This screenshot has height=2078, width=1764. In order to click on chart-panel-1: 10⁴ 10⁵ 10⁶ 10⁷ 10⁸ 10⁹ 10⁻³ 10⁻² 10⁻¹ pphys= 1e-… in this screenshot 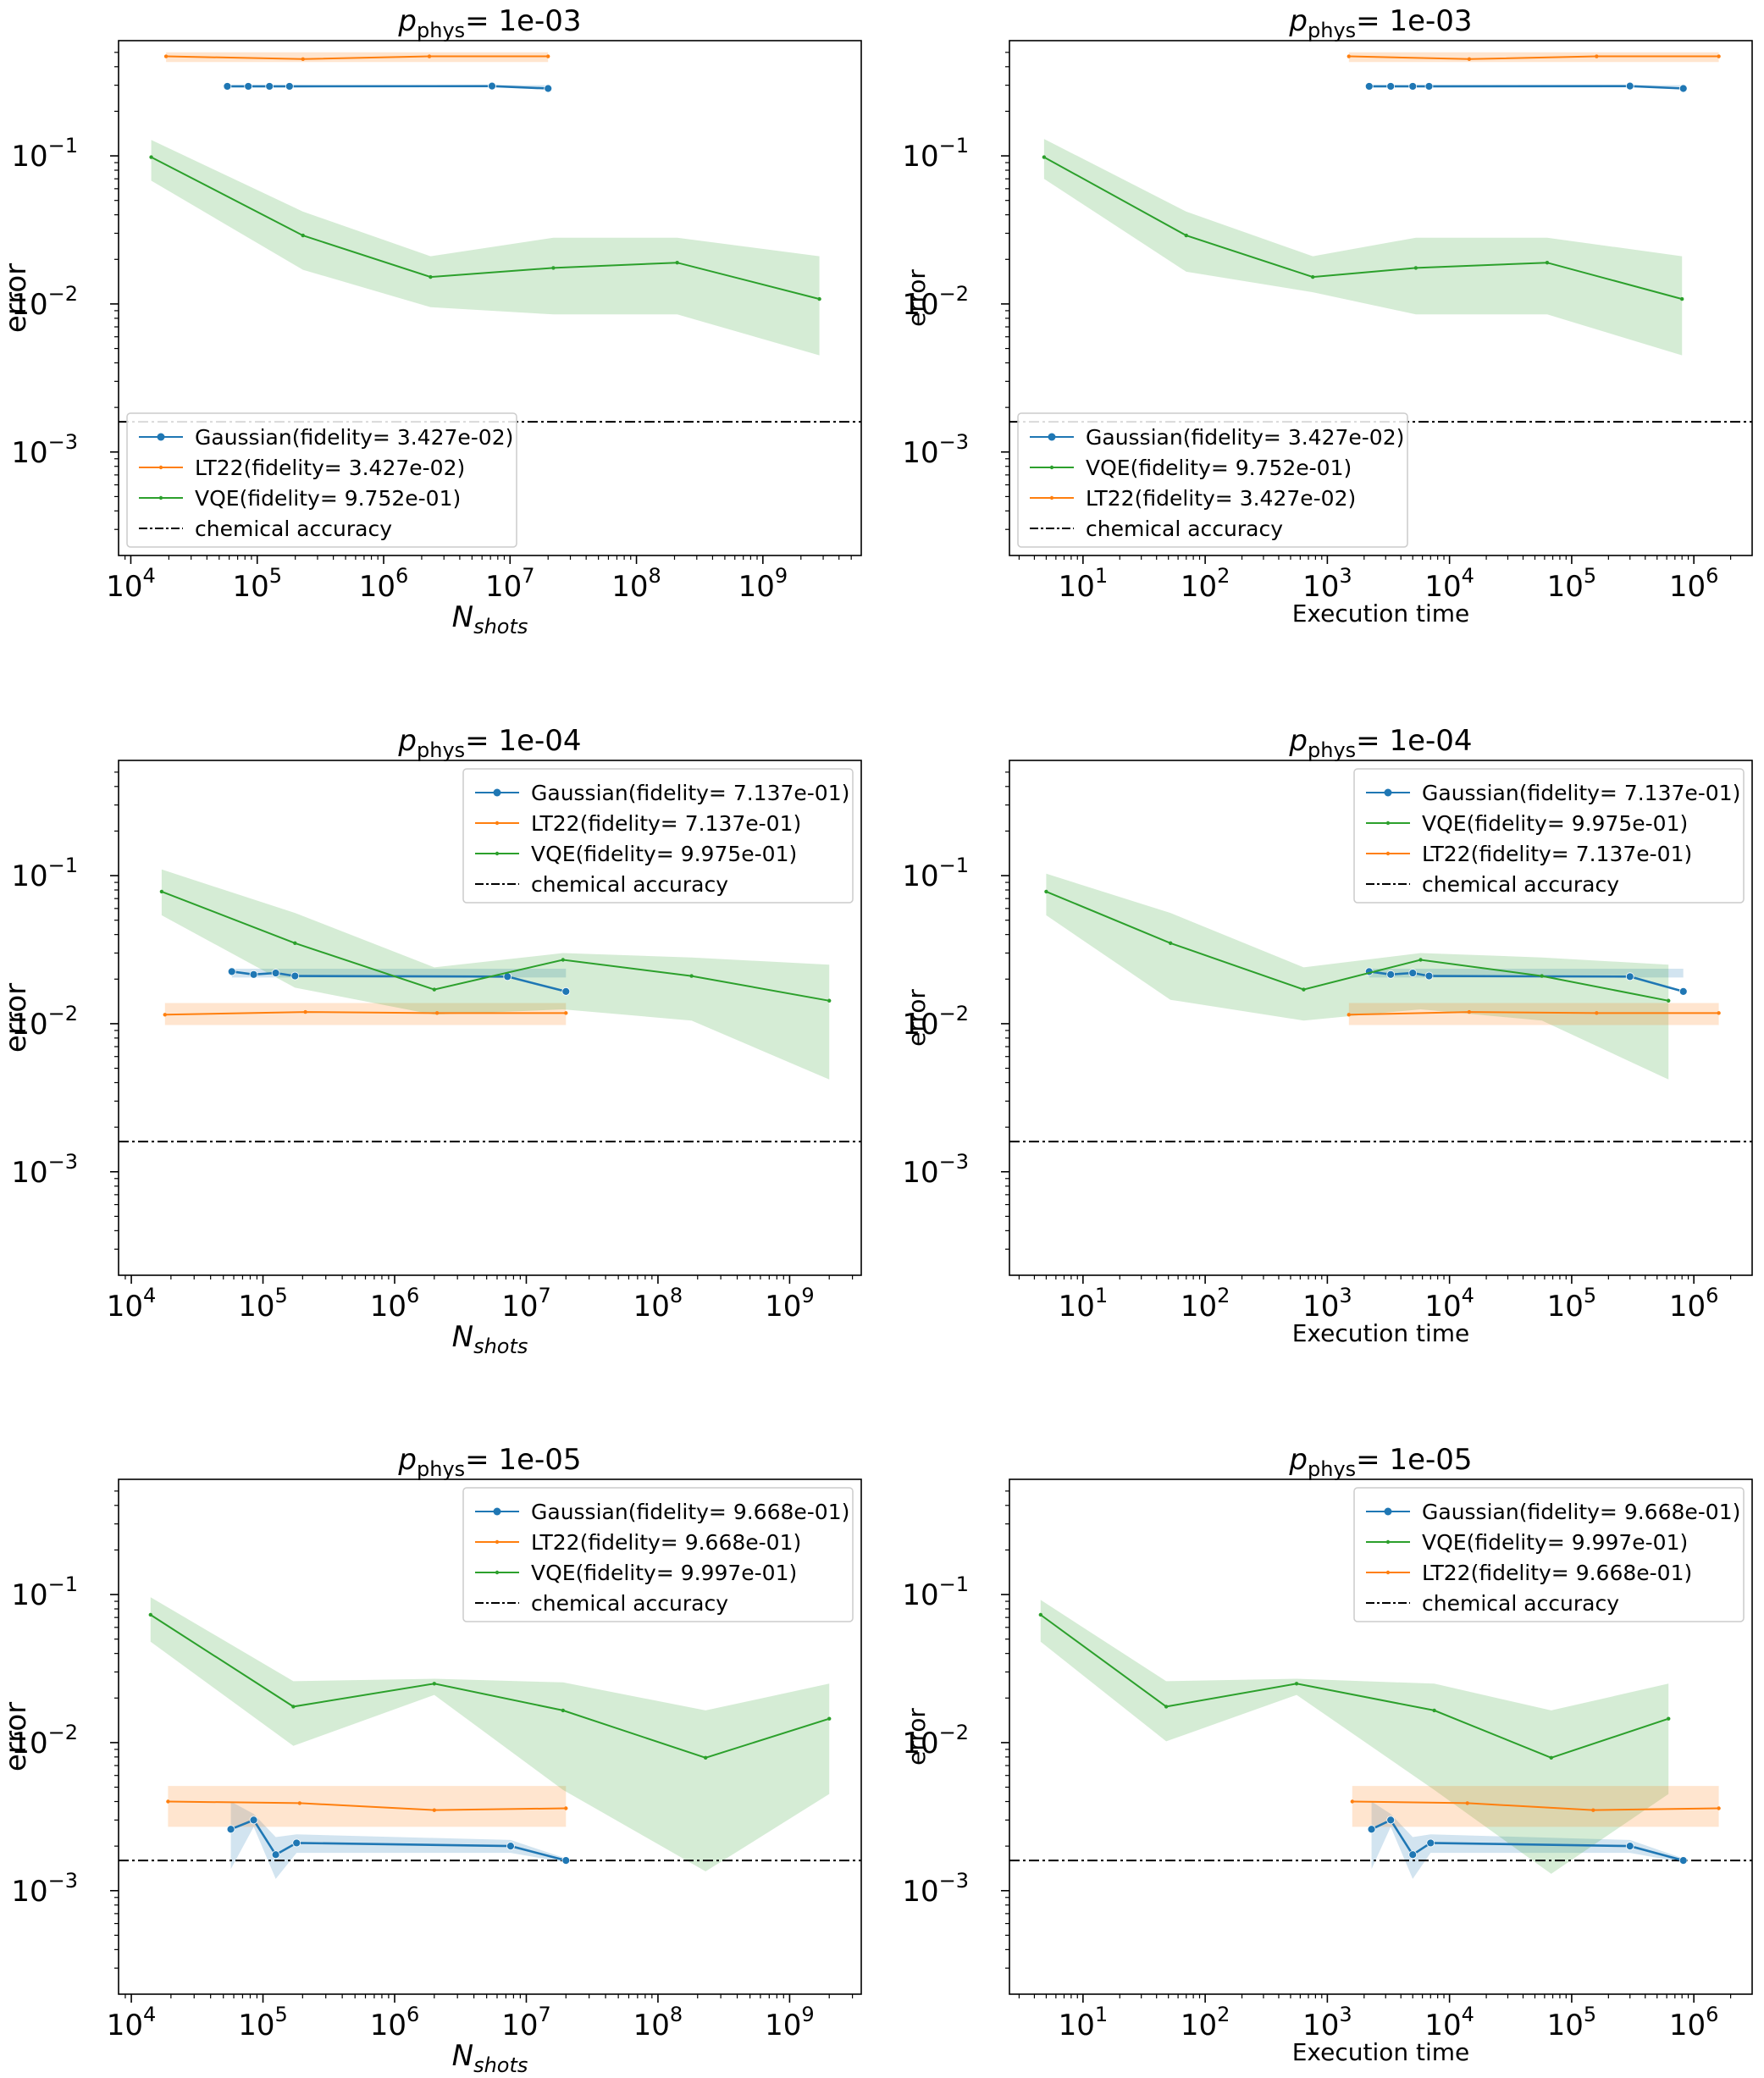, I will do `click(431, 321)`.